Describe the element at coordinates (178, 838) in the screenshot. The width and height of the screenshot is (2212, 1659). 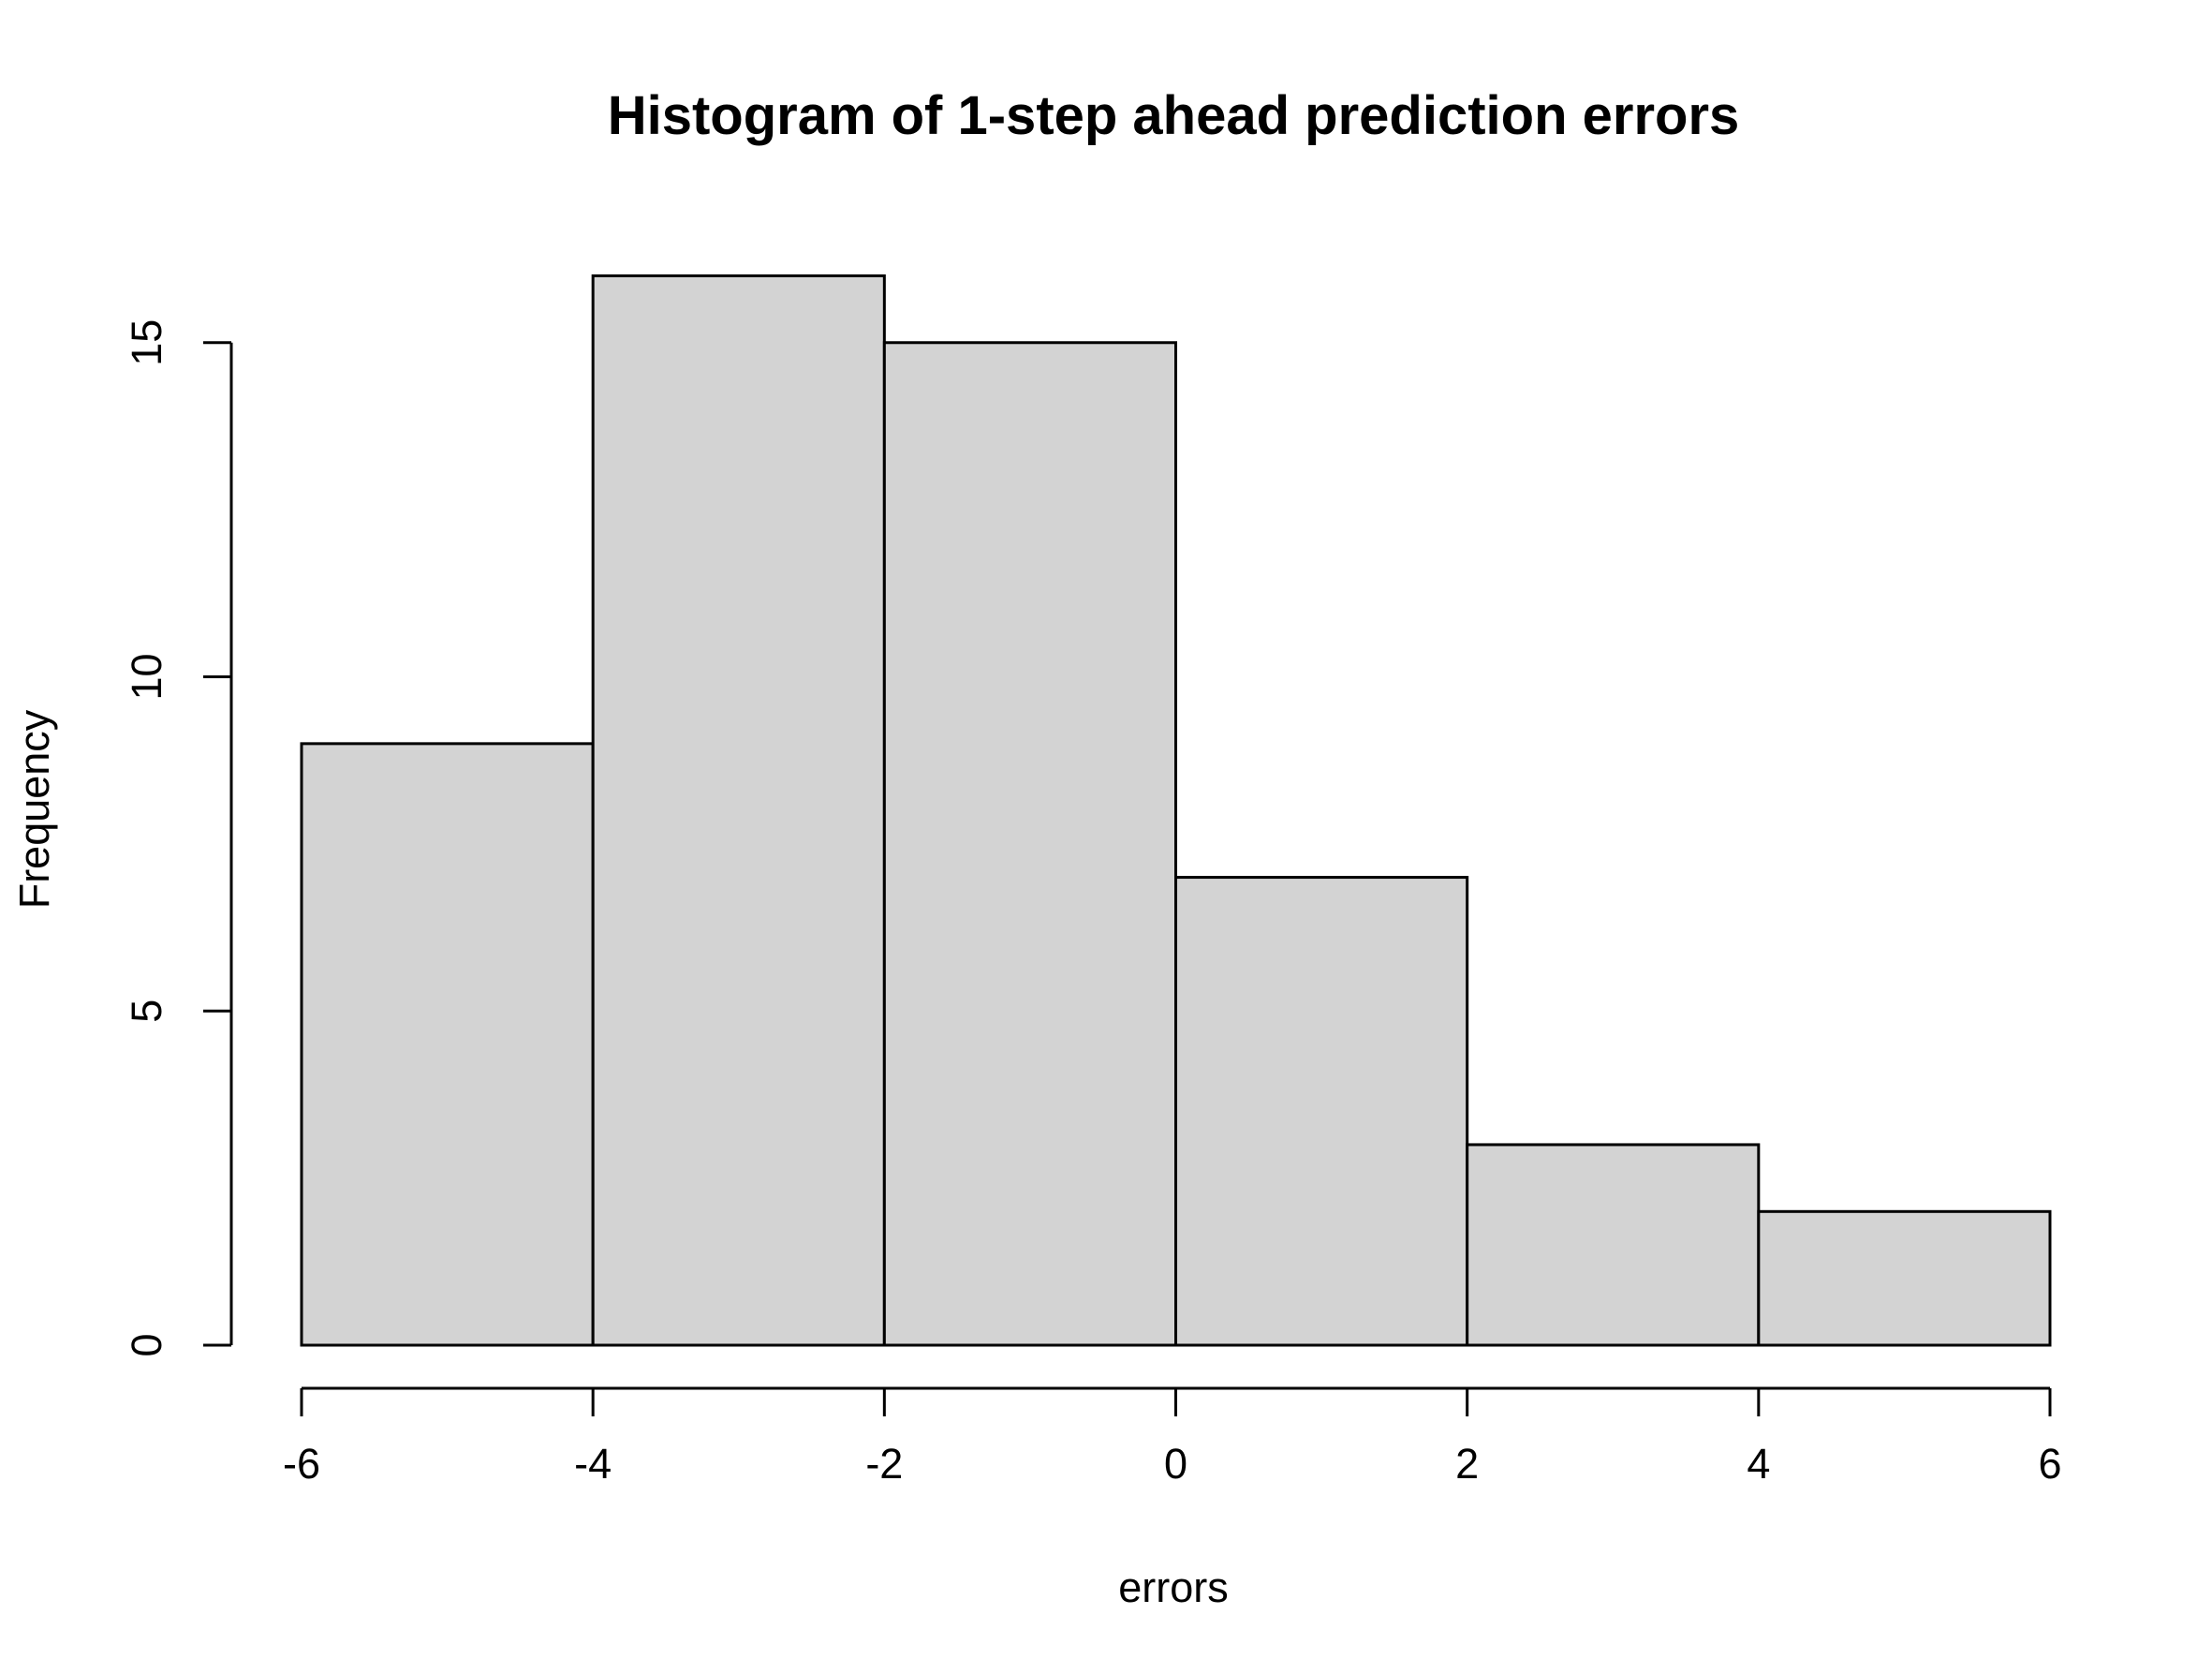
I see `y-axis: 0 5 10 15` at that location.